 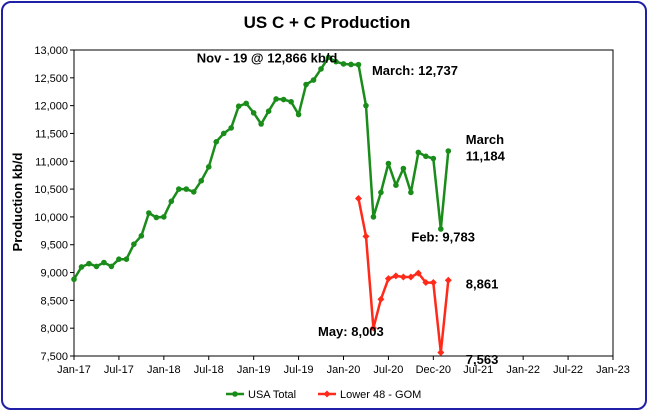 What do you see at coordinates (380, 395) in the screenshot?
I see `legend-entry: Lower 48 - GOM` at bounding box center [380, 395].